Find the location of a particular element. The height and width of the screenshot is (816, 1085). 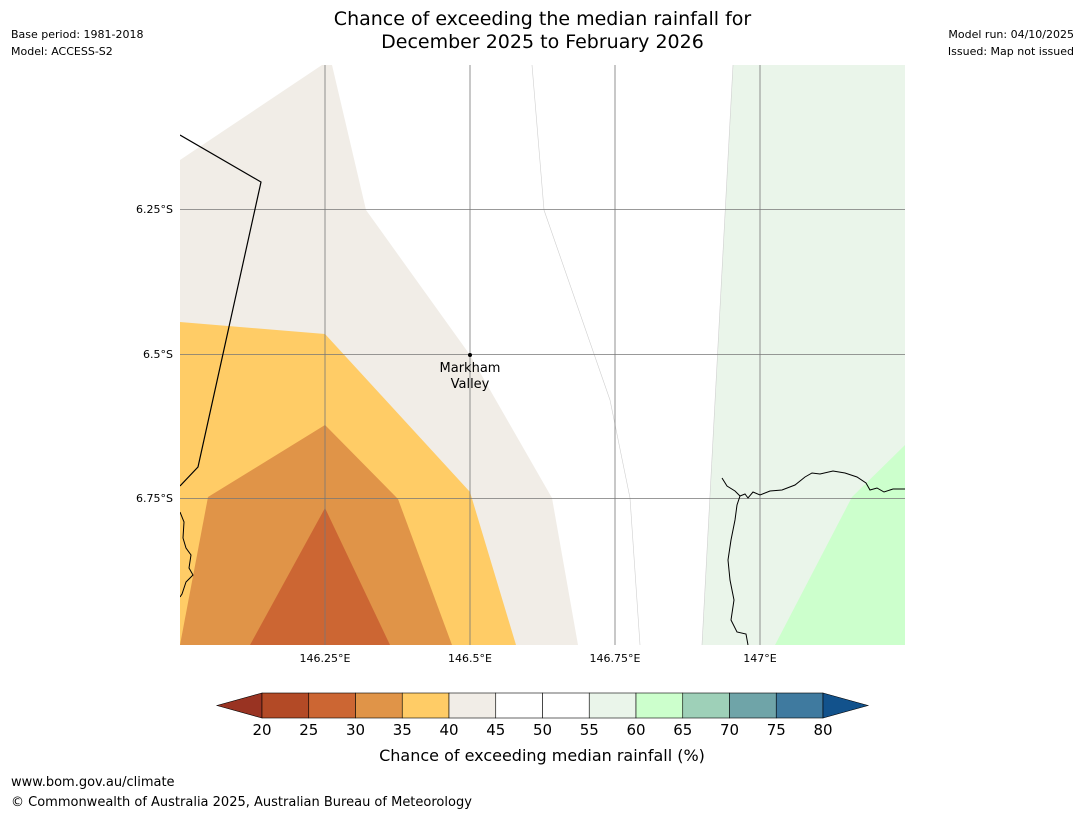

colorbar-tick-55: 55 is located at coordinates (589, 730).